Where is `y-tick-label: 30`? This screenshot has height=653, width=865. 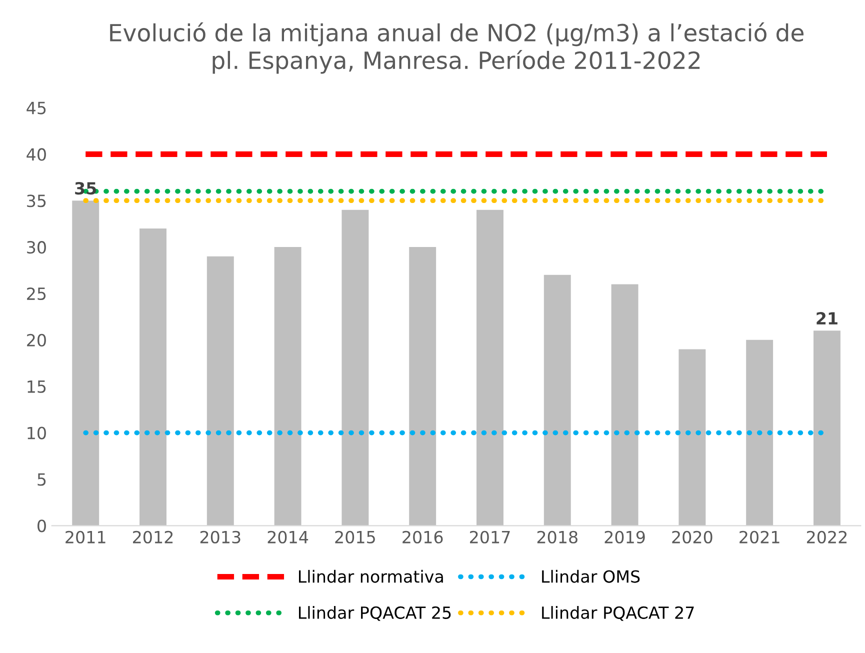 y-tick-label: 30 is located at coordinates (36, 247).